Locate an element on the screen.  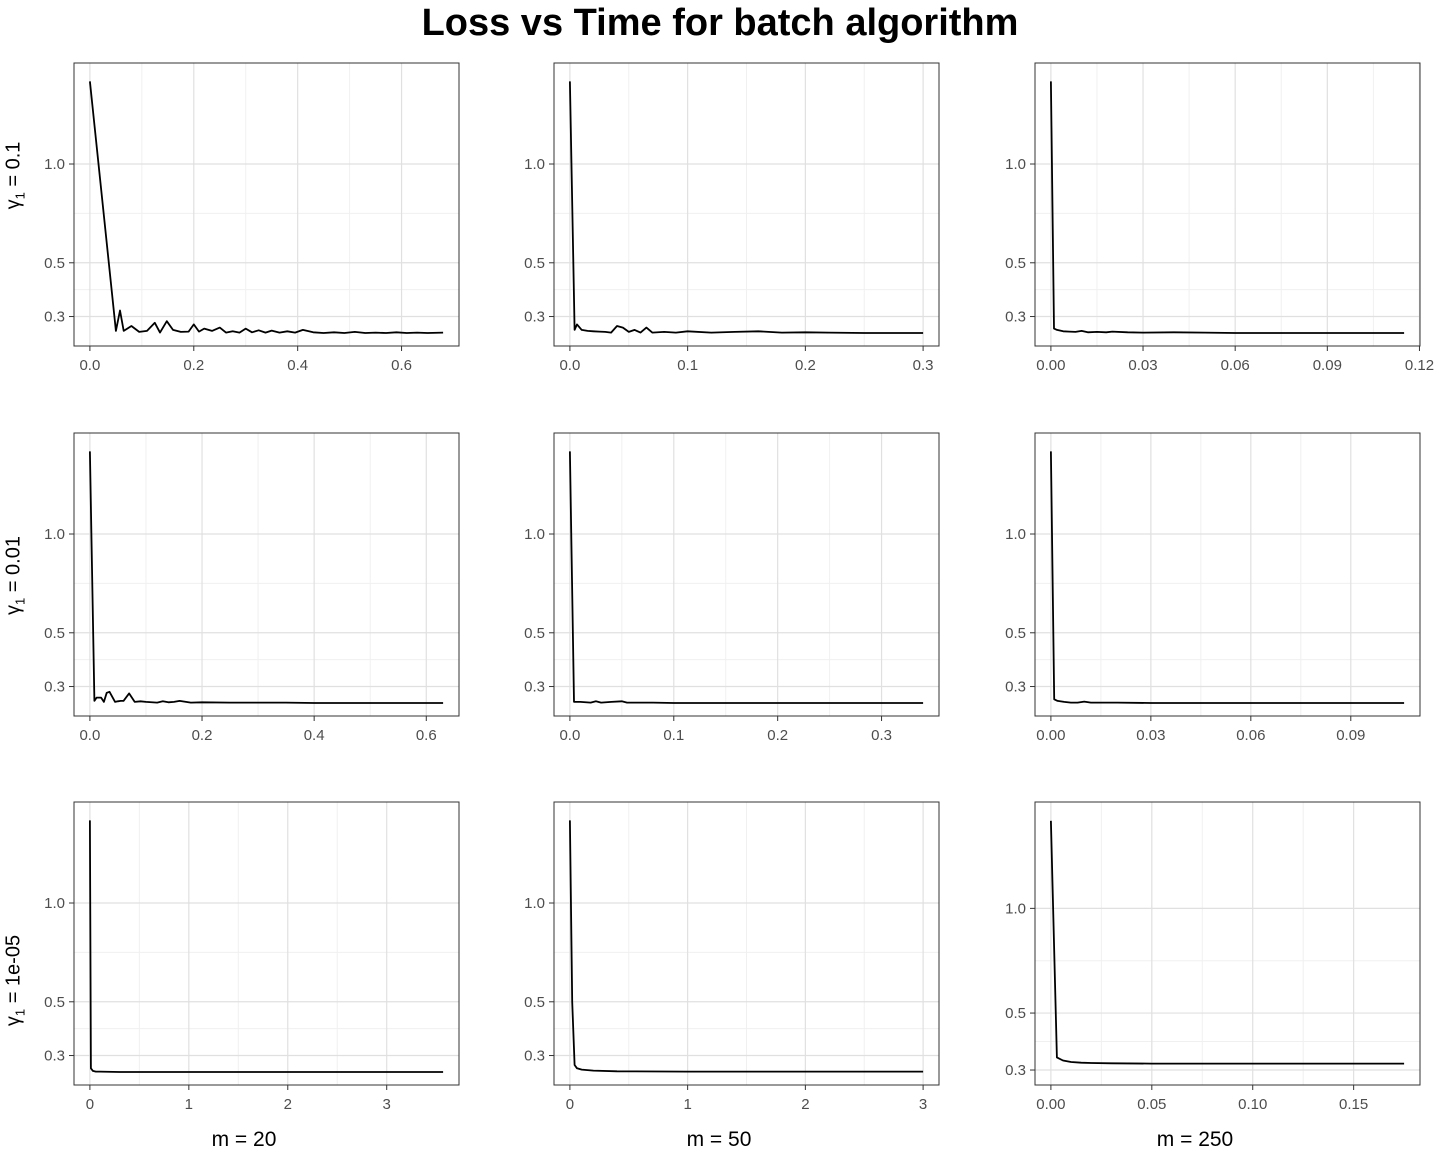
row-label-value: = 0.1 is located at coordinates (13, 164).